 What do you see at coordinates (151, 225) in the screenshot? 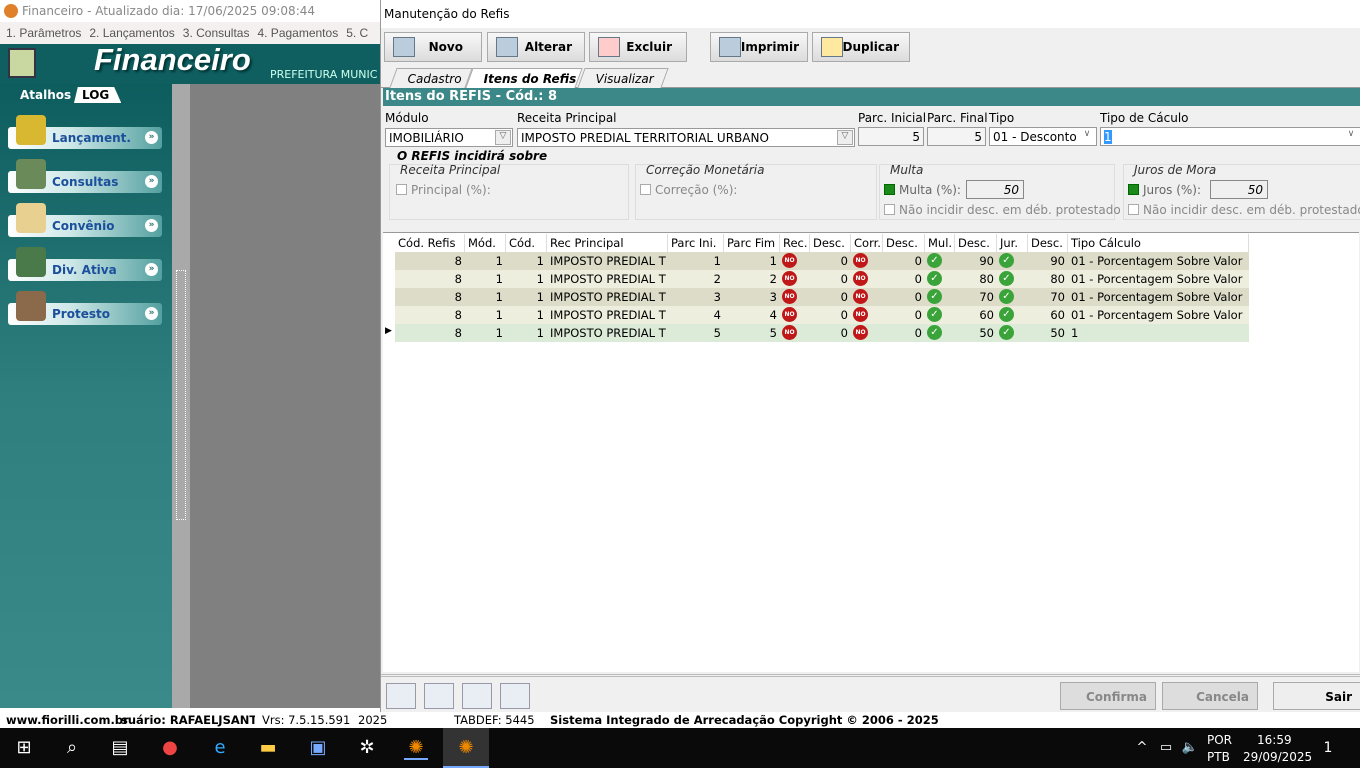
I see `chevron-down-icon: »` at bounding box center [151, 225].